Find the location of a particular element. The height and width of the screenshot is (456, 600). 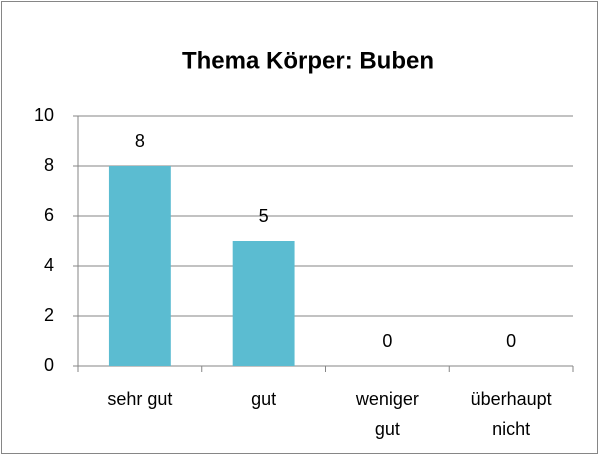

data-label: 5 is located at coordinates (264, 216).